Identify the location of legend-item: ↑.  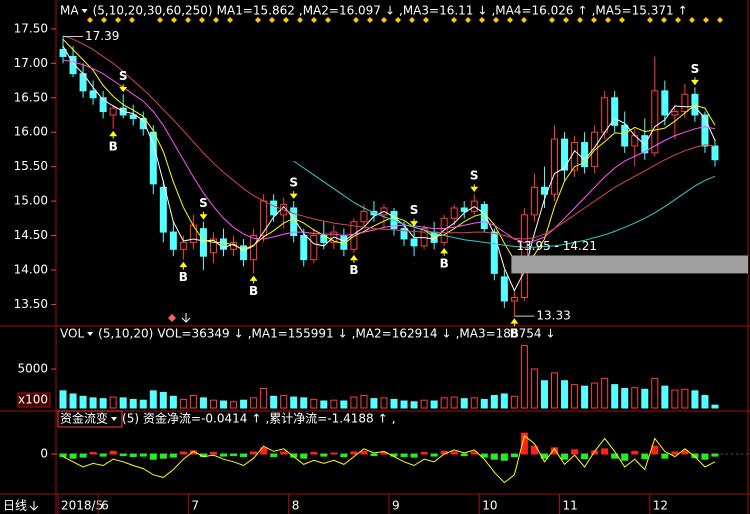
(256, 419).